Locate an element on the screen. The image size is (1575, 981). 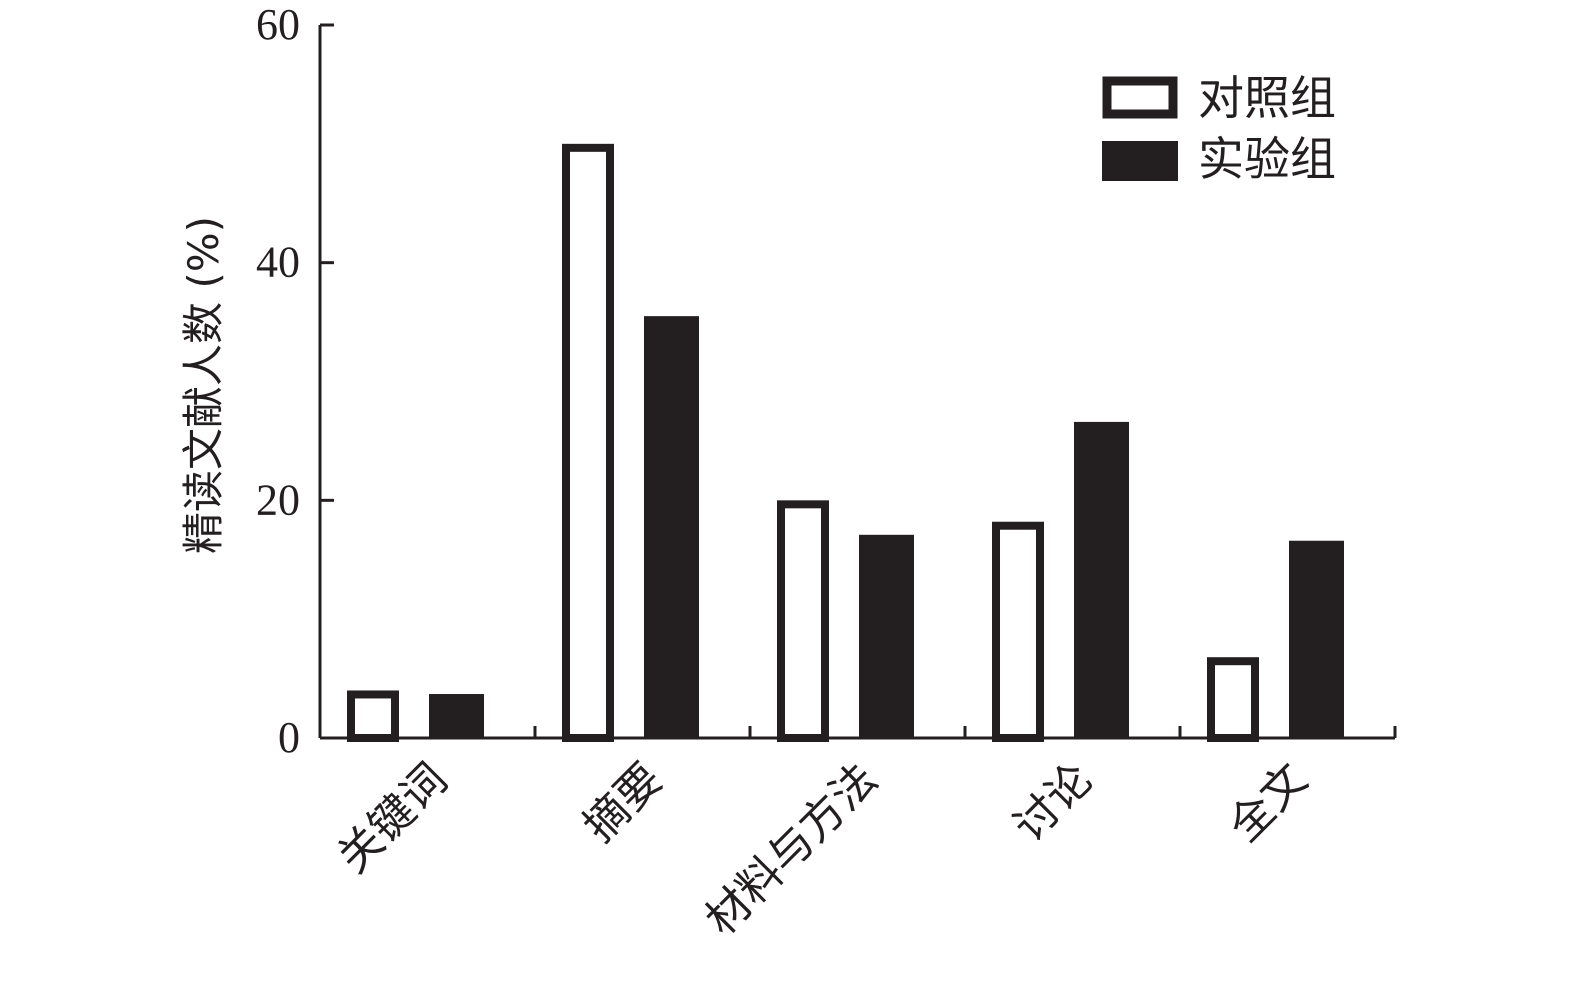
y-tick-label: 60 is located at coordinates (278, 24).